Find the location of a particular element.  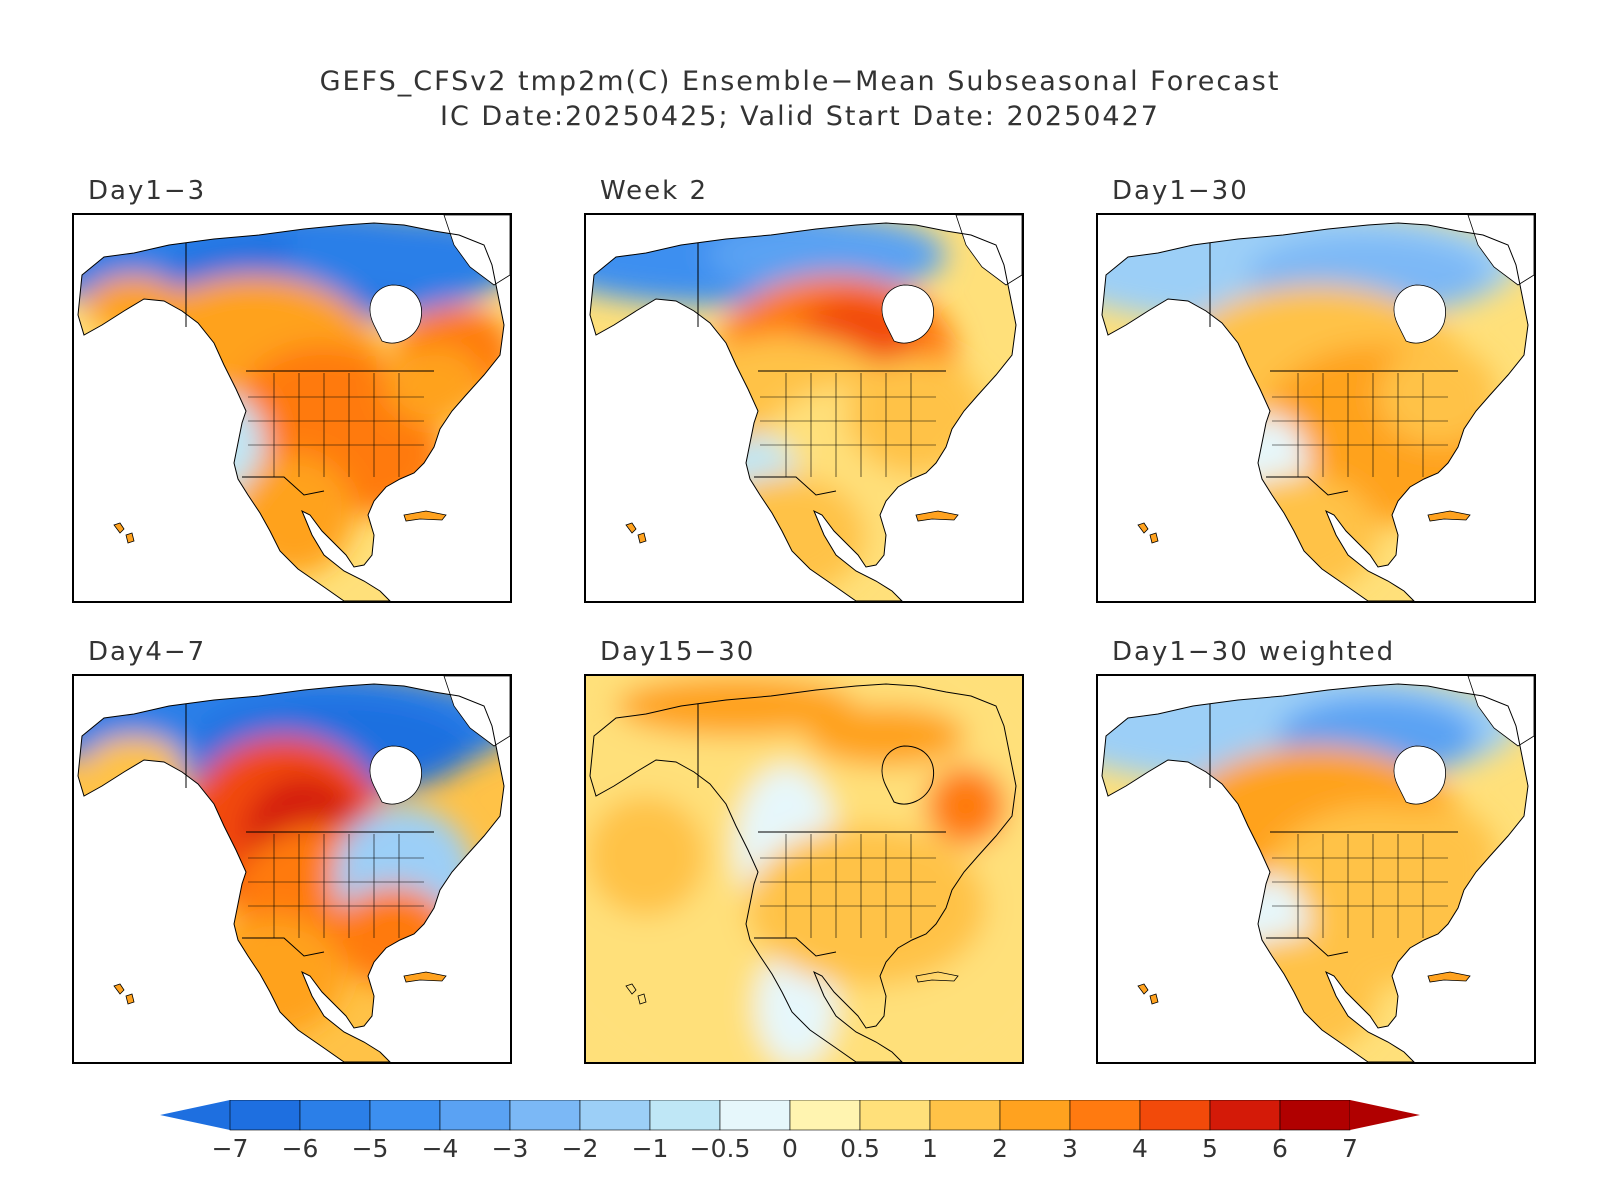

colorbar-tick-label: 4 is located at coordinates (1140, 1148).